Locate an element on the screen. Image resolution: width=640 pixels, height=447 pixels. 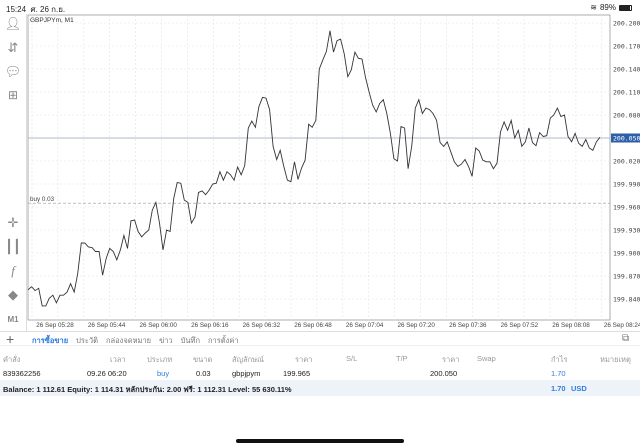
tab-news: ข่าว is located at coordinates (166, 340).